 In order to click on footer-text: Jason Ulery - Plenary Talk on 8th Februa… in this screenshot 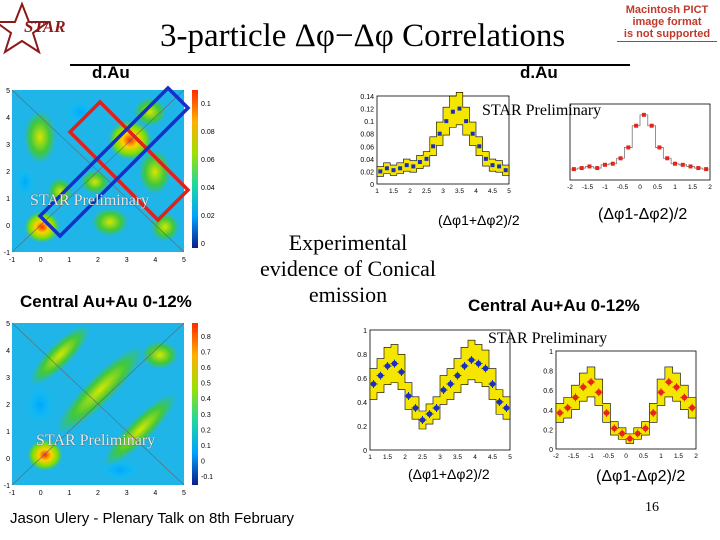, I will do `click(152, 518)`.